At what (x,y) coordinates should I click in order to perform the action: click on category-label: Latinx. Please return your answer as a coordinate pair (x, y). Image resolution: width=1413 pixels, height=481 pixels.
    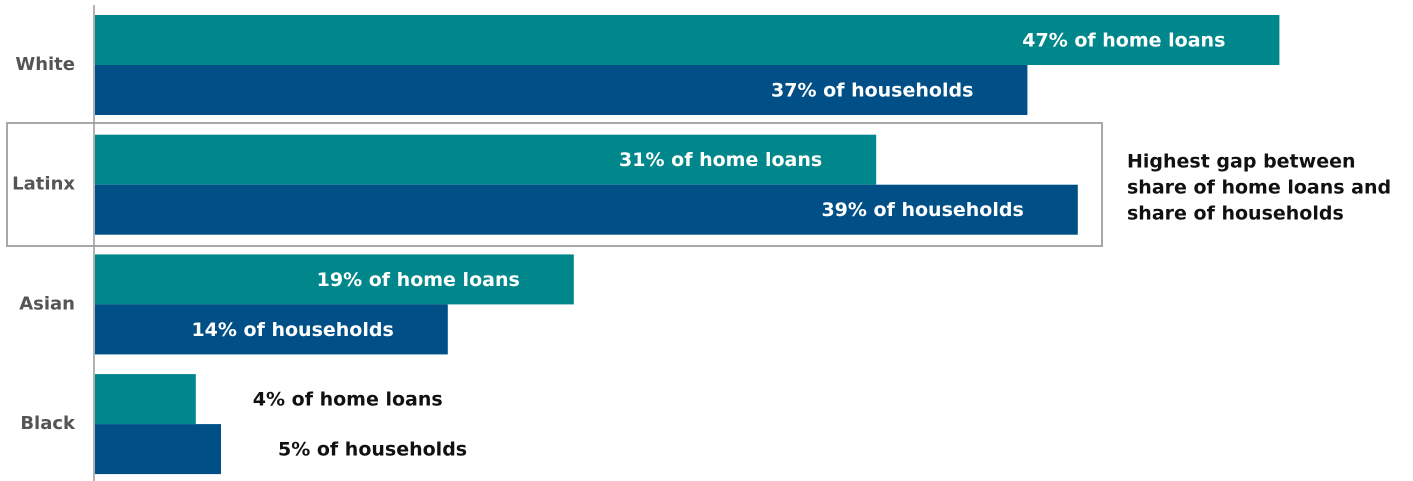
    Looking at the image, I should click on (43, 184).